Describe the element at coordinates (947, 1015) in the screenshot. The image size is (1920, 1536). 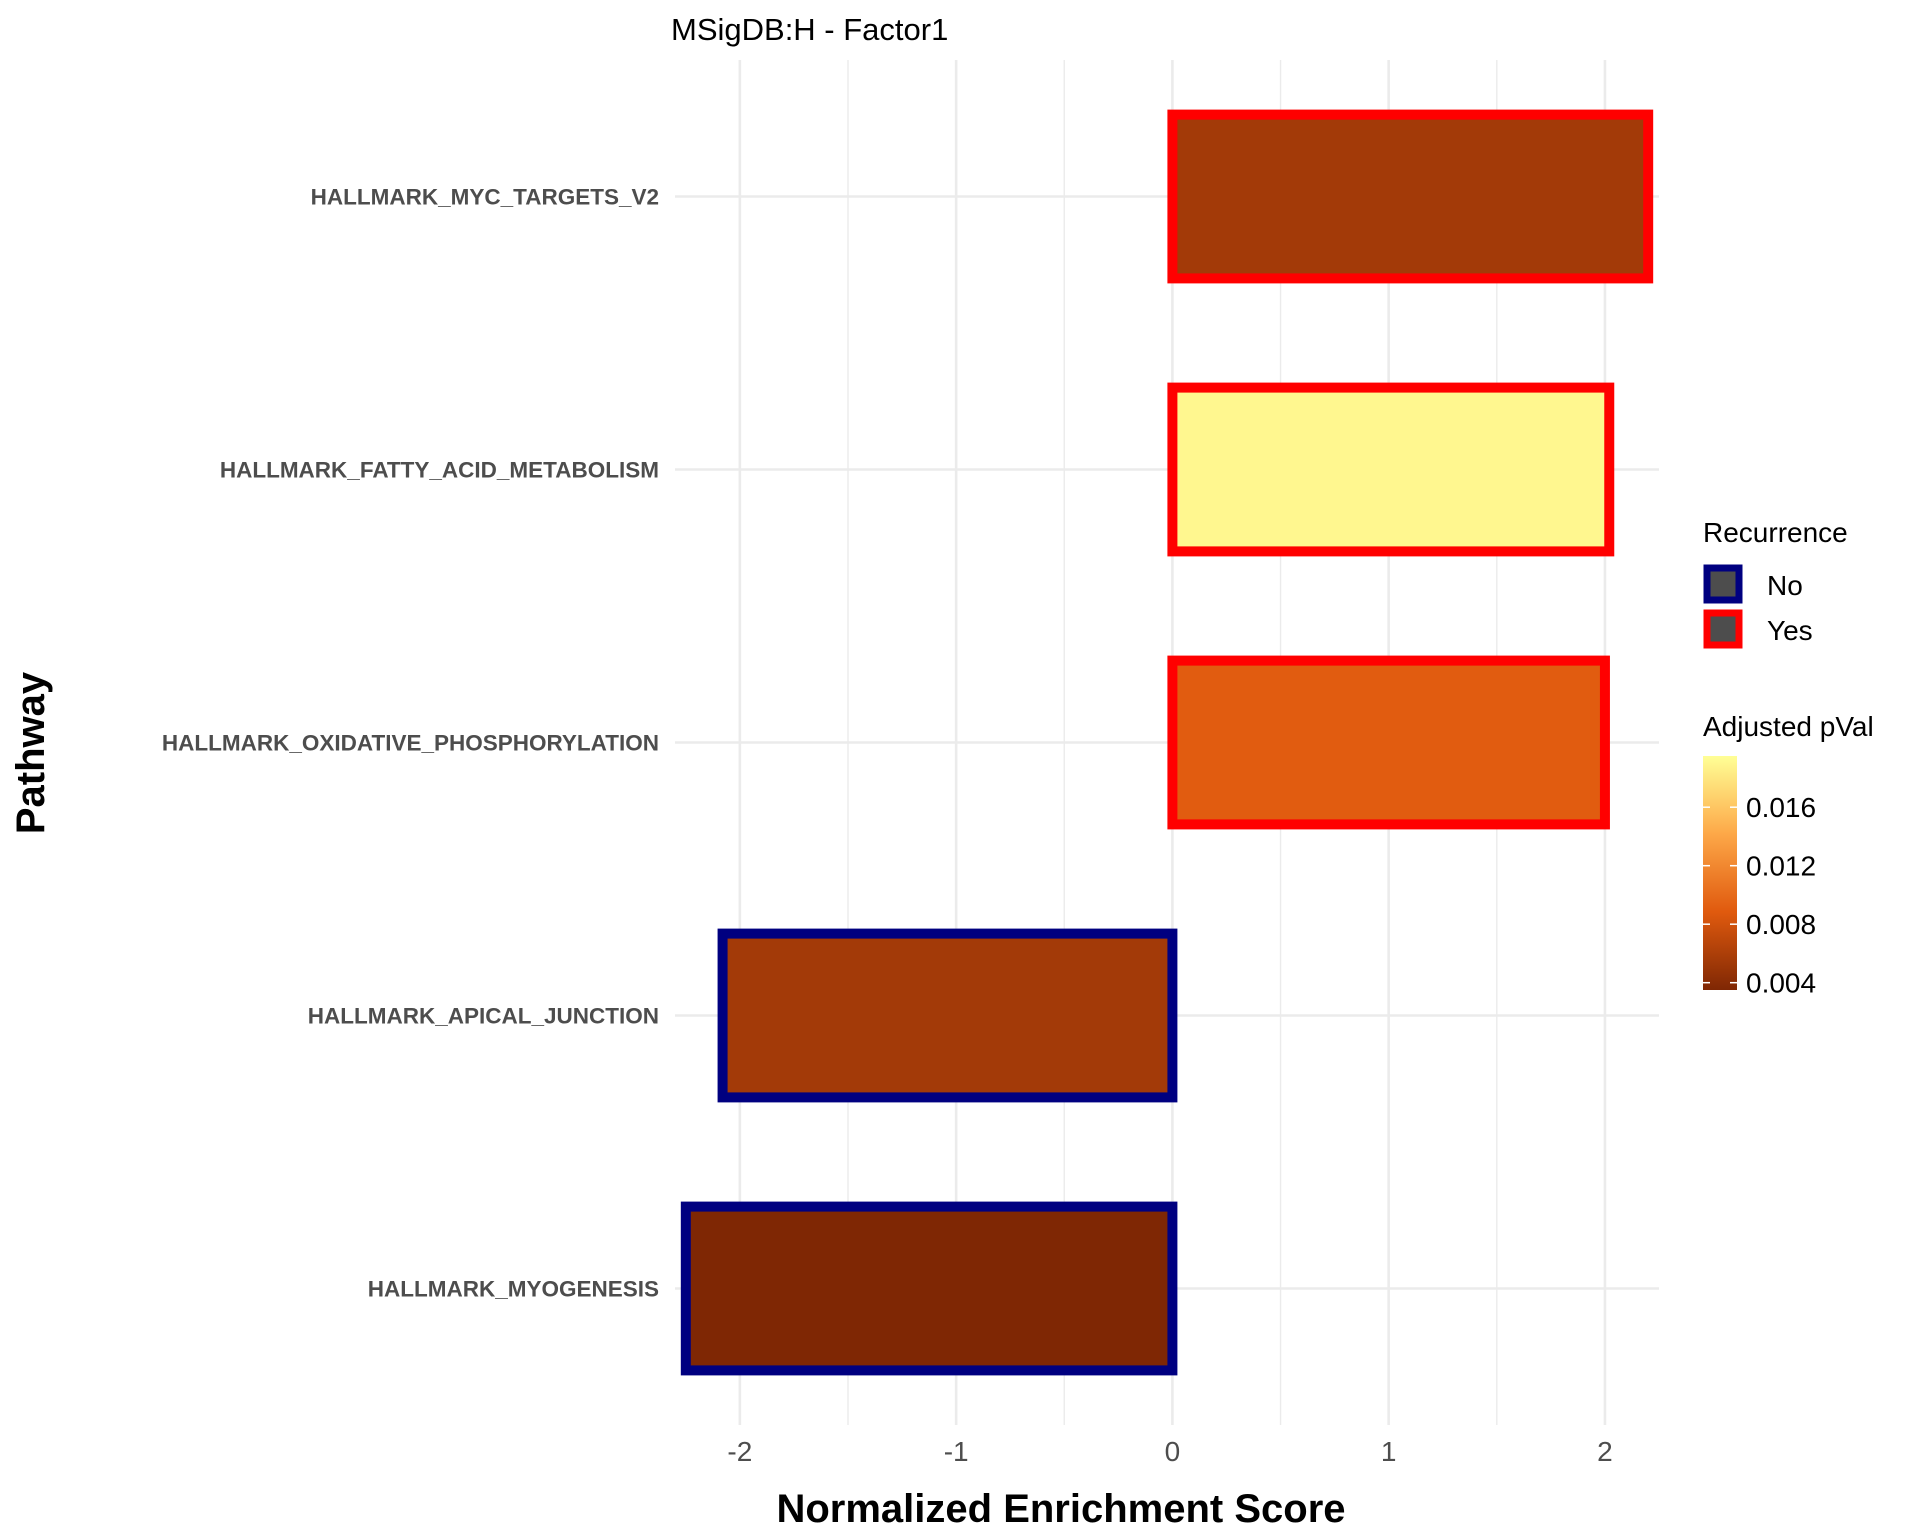
I see `bar-hallmark-apical-junction` at that location.